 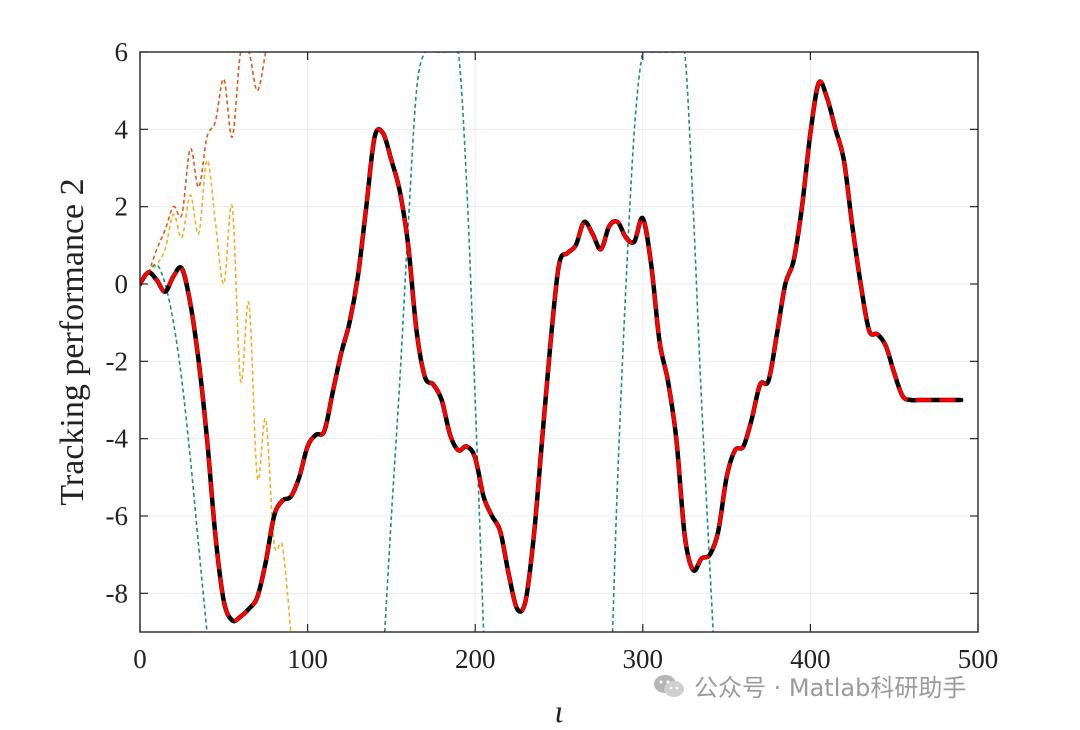 I want to click on x-tick-label: 200, so click(x=475, y=659).